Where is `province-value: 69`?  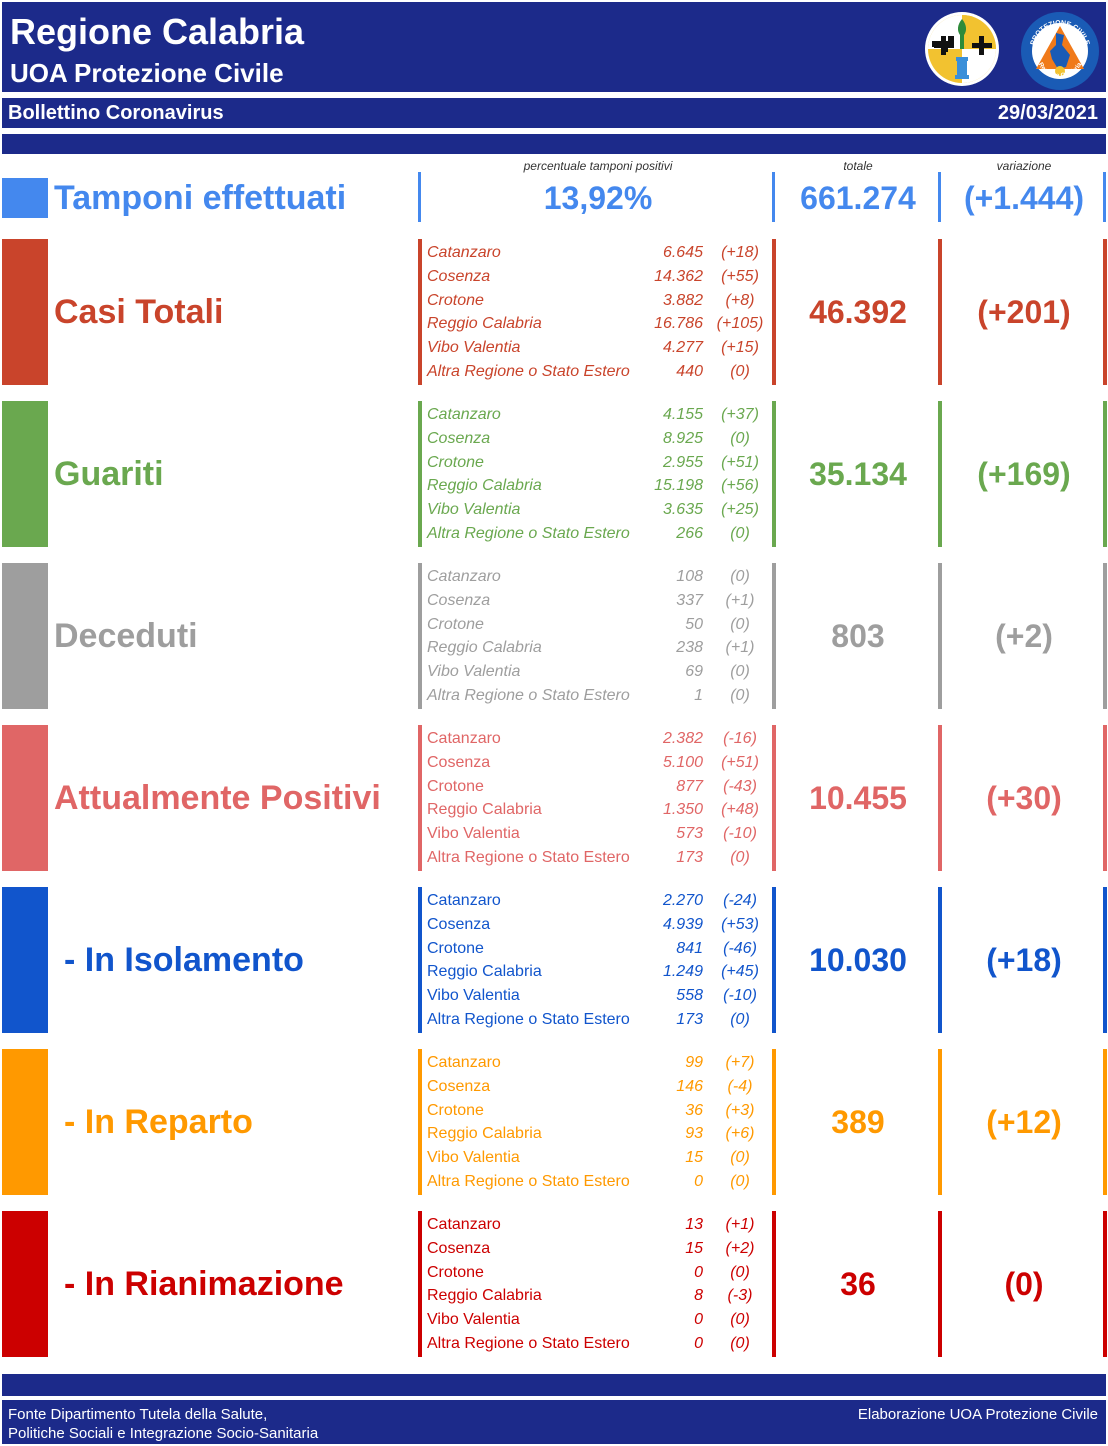
province-value: 69 is located at coordinates (694, 672).